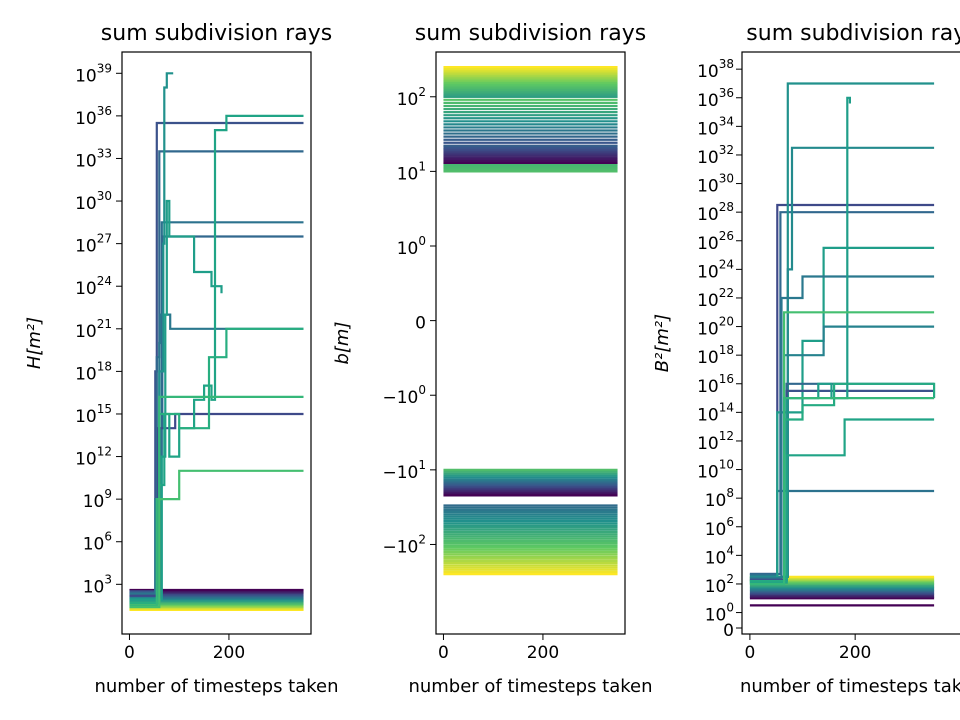 The width and height of the screenshot is (960, 720). I want to click on chart-title-1: sum subdivision rays, so click(216, 33).